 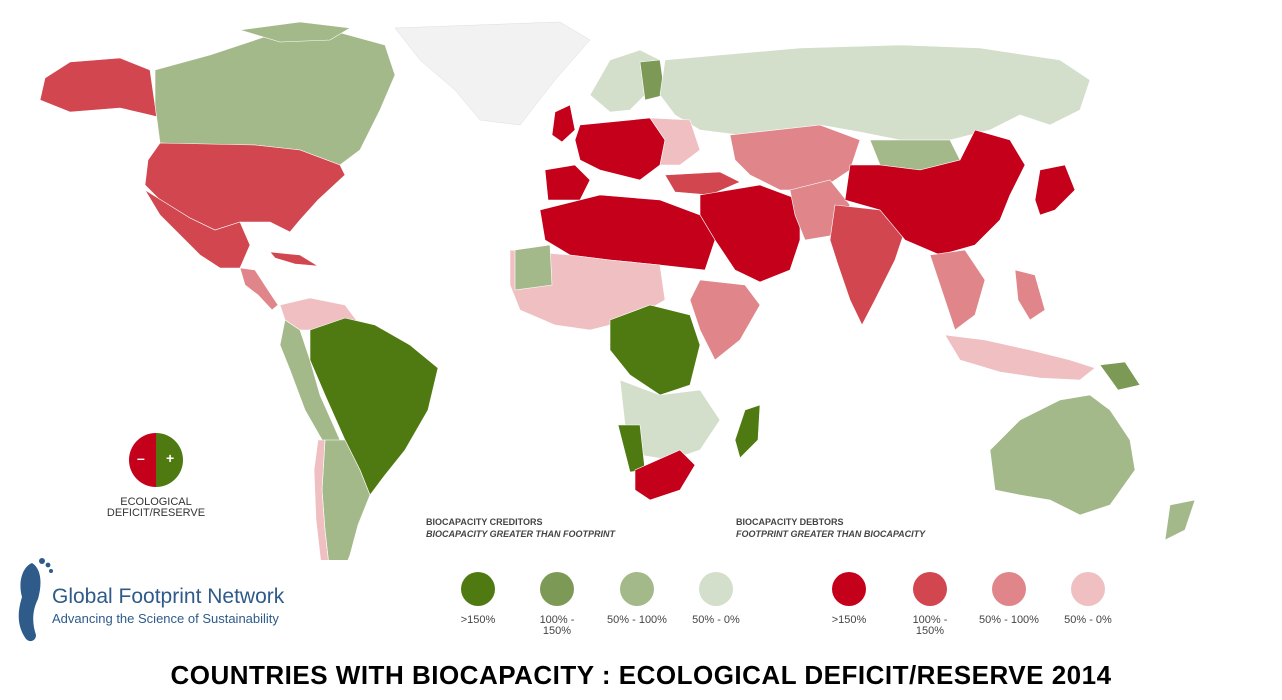 I want to click on deficit-reserve-caption: ECOLOGICAL DEFICIT/RESERVE, so click(x=156, y=508).